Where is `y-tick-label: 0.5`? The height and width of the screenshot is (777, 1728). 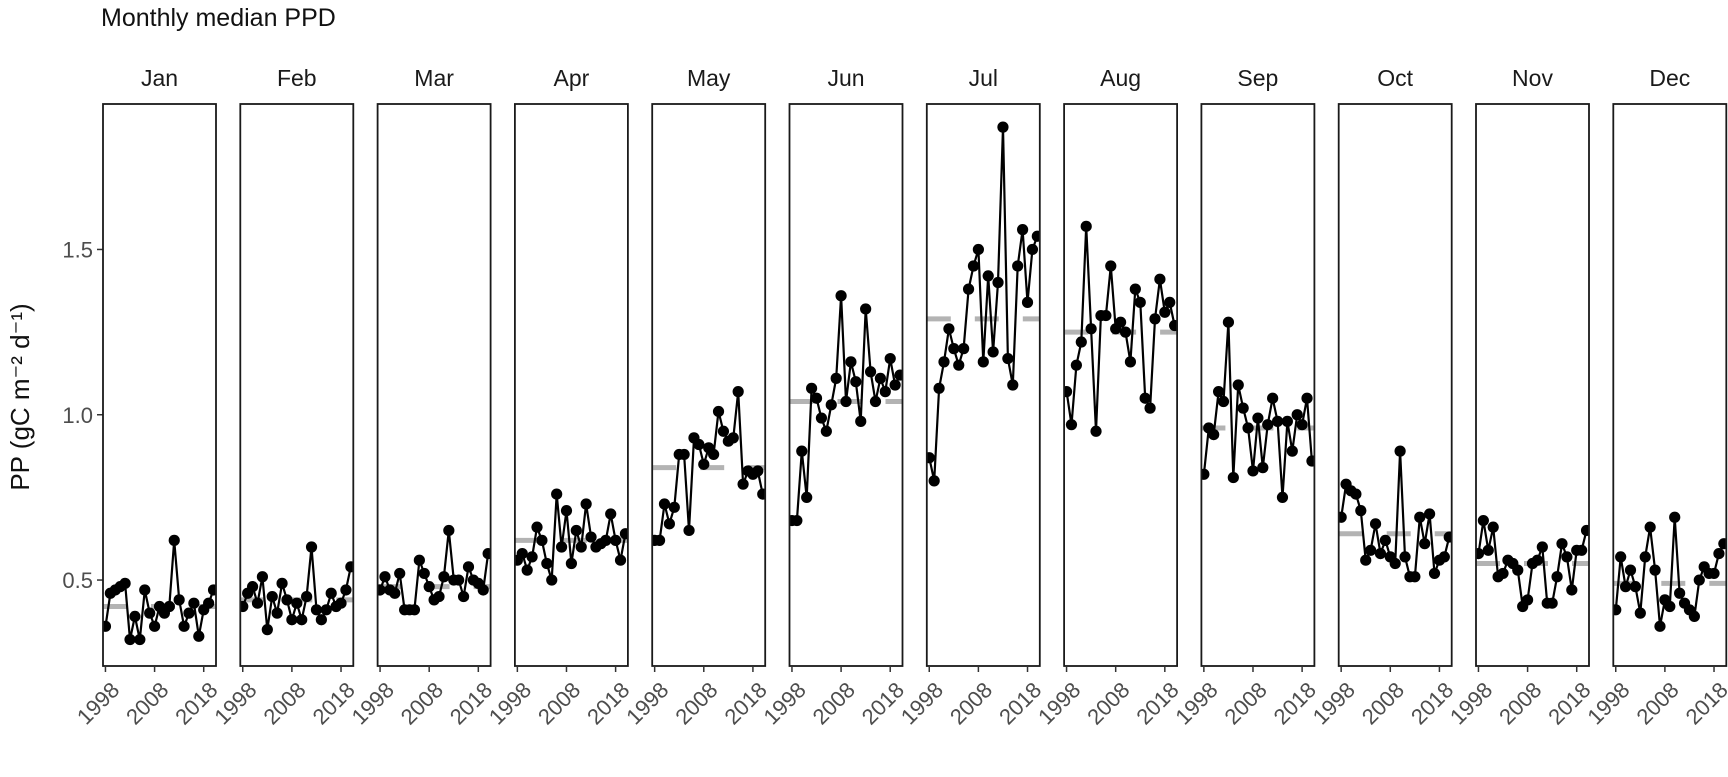 y-tick-label: 0.5 is located at coordinates (77, 580).